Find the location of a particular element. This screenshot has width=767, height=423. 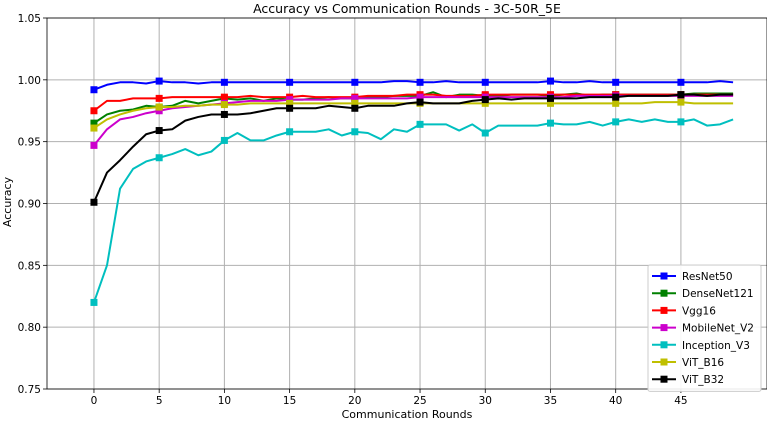

series-resnet50 is located at coordinates (412, 85).